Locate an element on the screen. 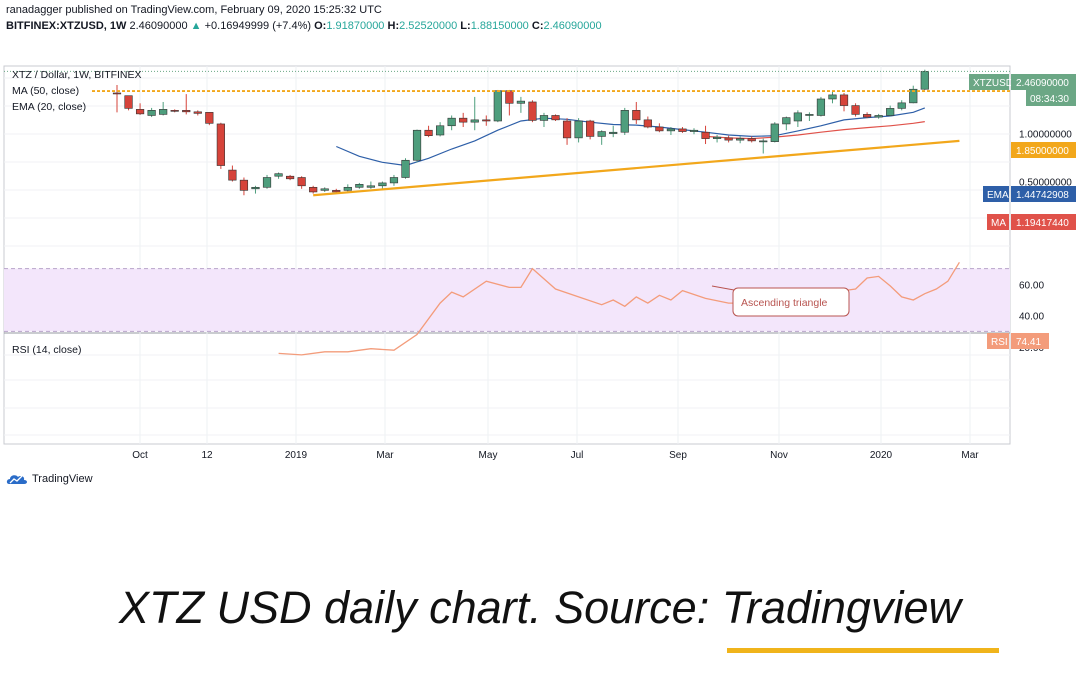 The height and width of the screenshot is (677, 1080). price-tag: 2.46090000 is located at coordinates (1042, 83).